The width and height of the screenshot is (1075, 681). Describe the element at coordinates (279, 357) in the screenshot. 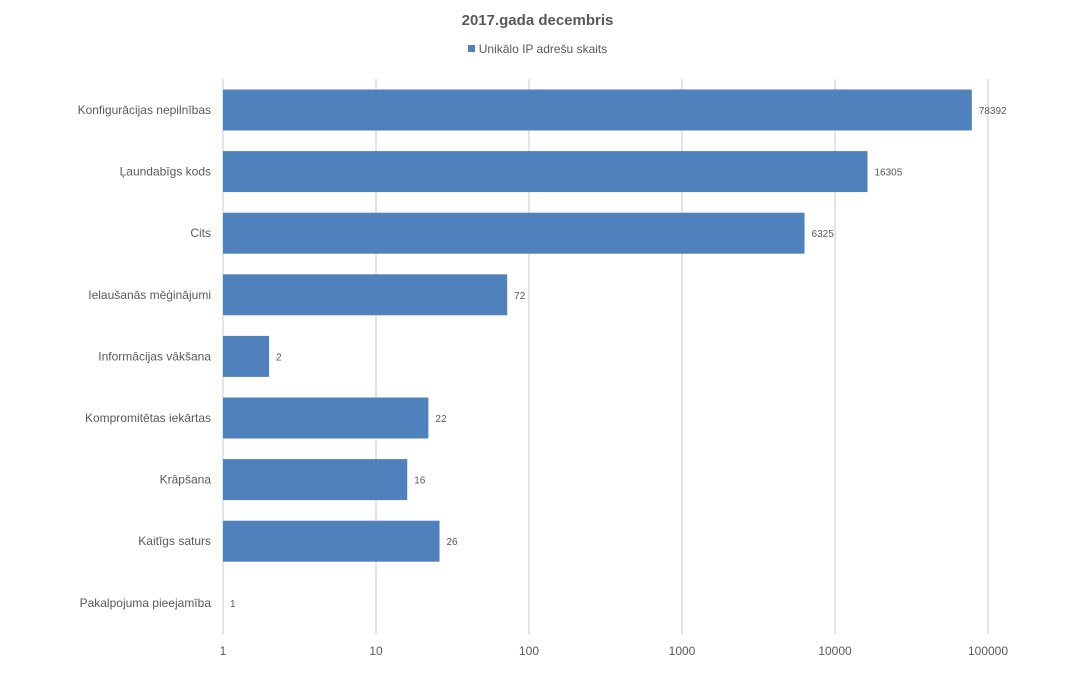

I see `data-label: 2` at that location.